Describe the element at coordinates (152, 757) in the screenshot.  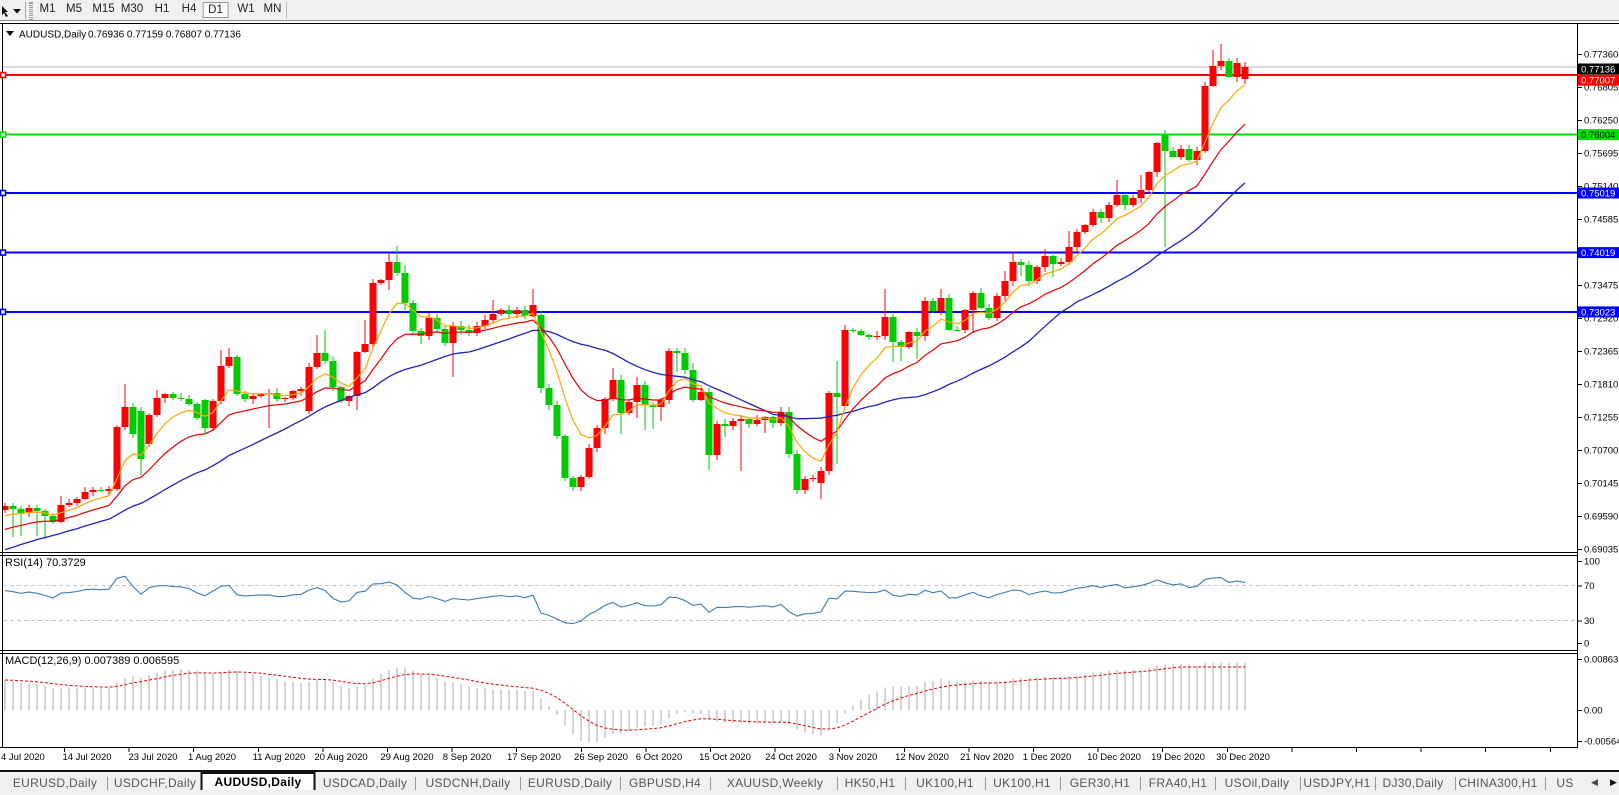
I see `svg-text: 23 Jul 2020` at that location.